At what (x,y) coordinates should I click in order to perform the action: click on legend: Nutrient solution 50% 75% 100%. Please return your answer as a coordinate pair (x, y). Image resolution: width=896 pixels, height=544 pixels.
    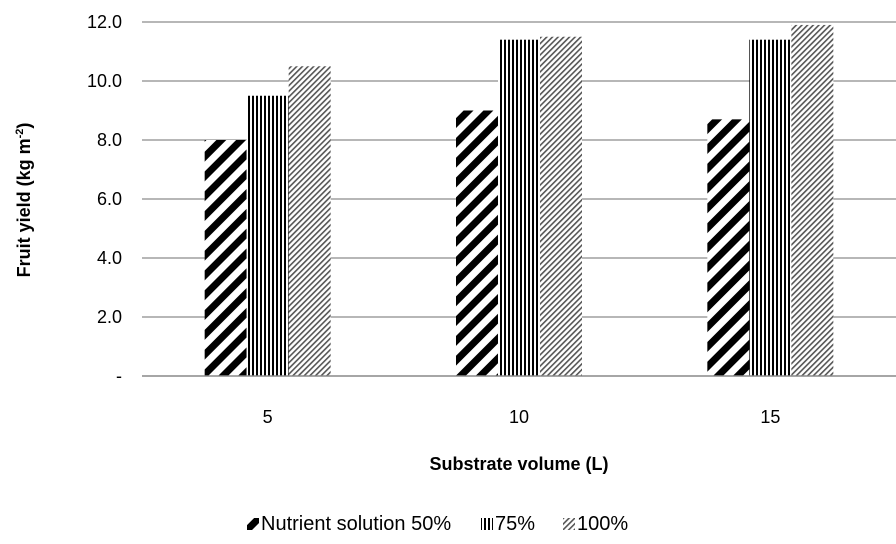
    Looking at the image, I should click on (437, 524).